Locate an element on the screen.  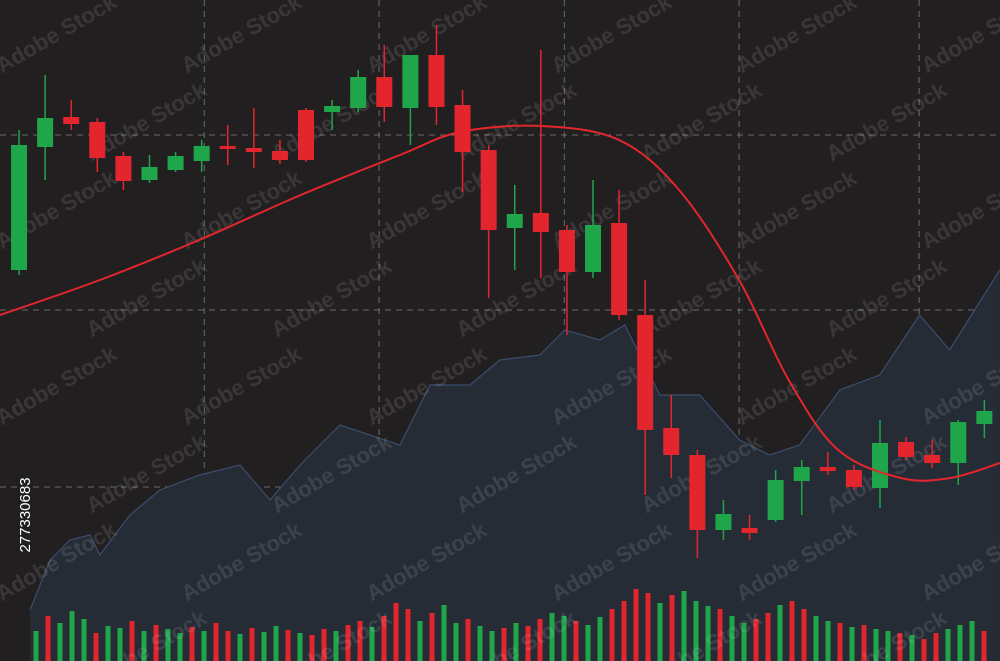
volume-layer is located at coordinates (510, 625).